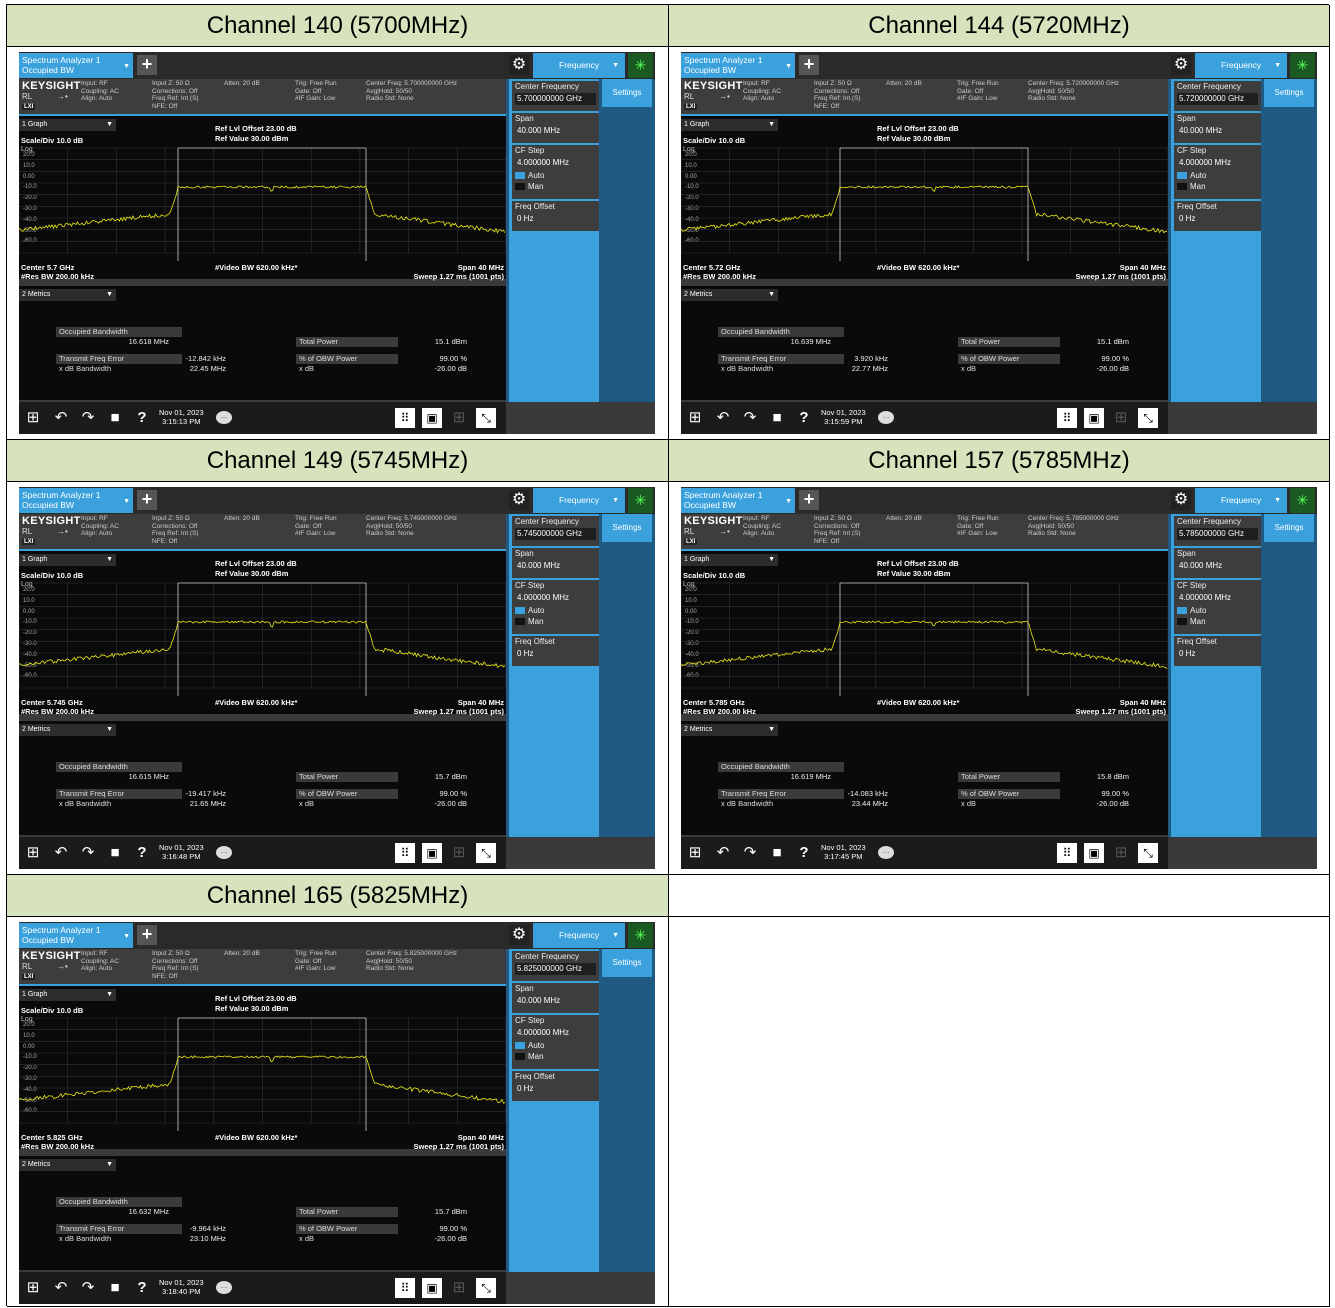 This screenshot has height=1308, width=1335. What do you see at coordinates (555, 534) in the screenshot?
I see `center-frequency-field: 5.745000000 GHz` at bounding box center [555, 534].